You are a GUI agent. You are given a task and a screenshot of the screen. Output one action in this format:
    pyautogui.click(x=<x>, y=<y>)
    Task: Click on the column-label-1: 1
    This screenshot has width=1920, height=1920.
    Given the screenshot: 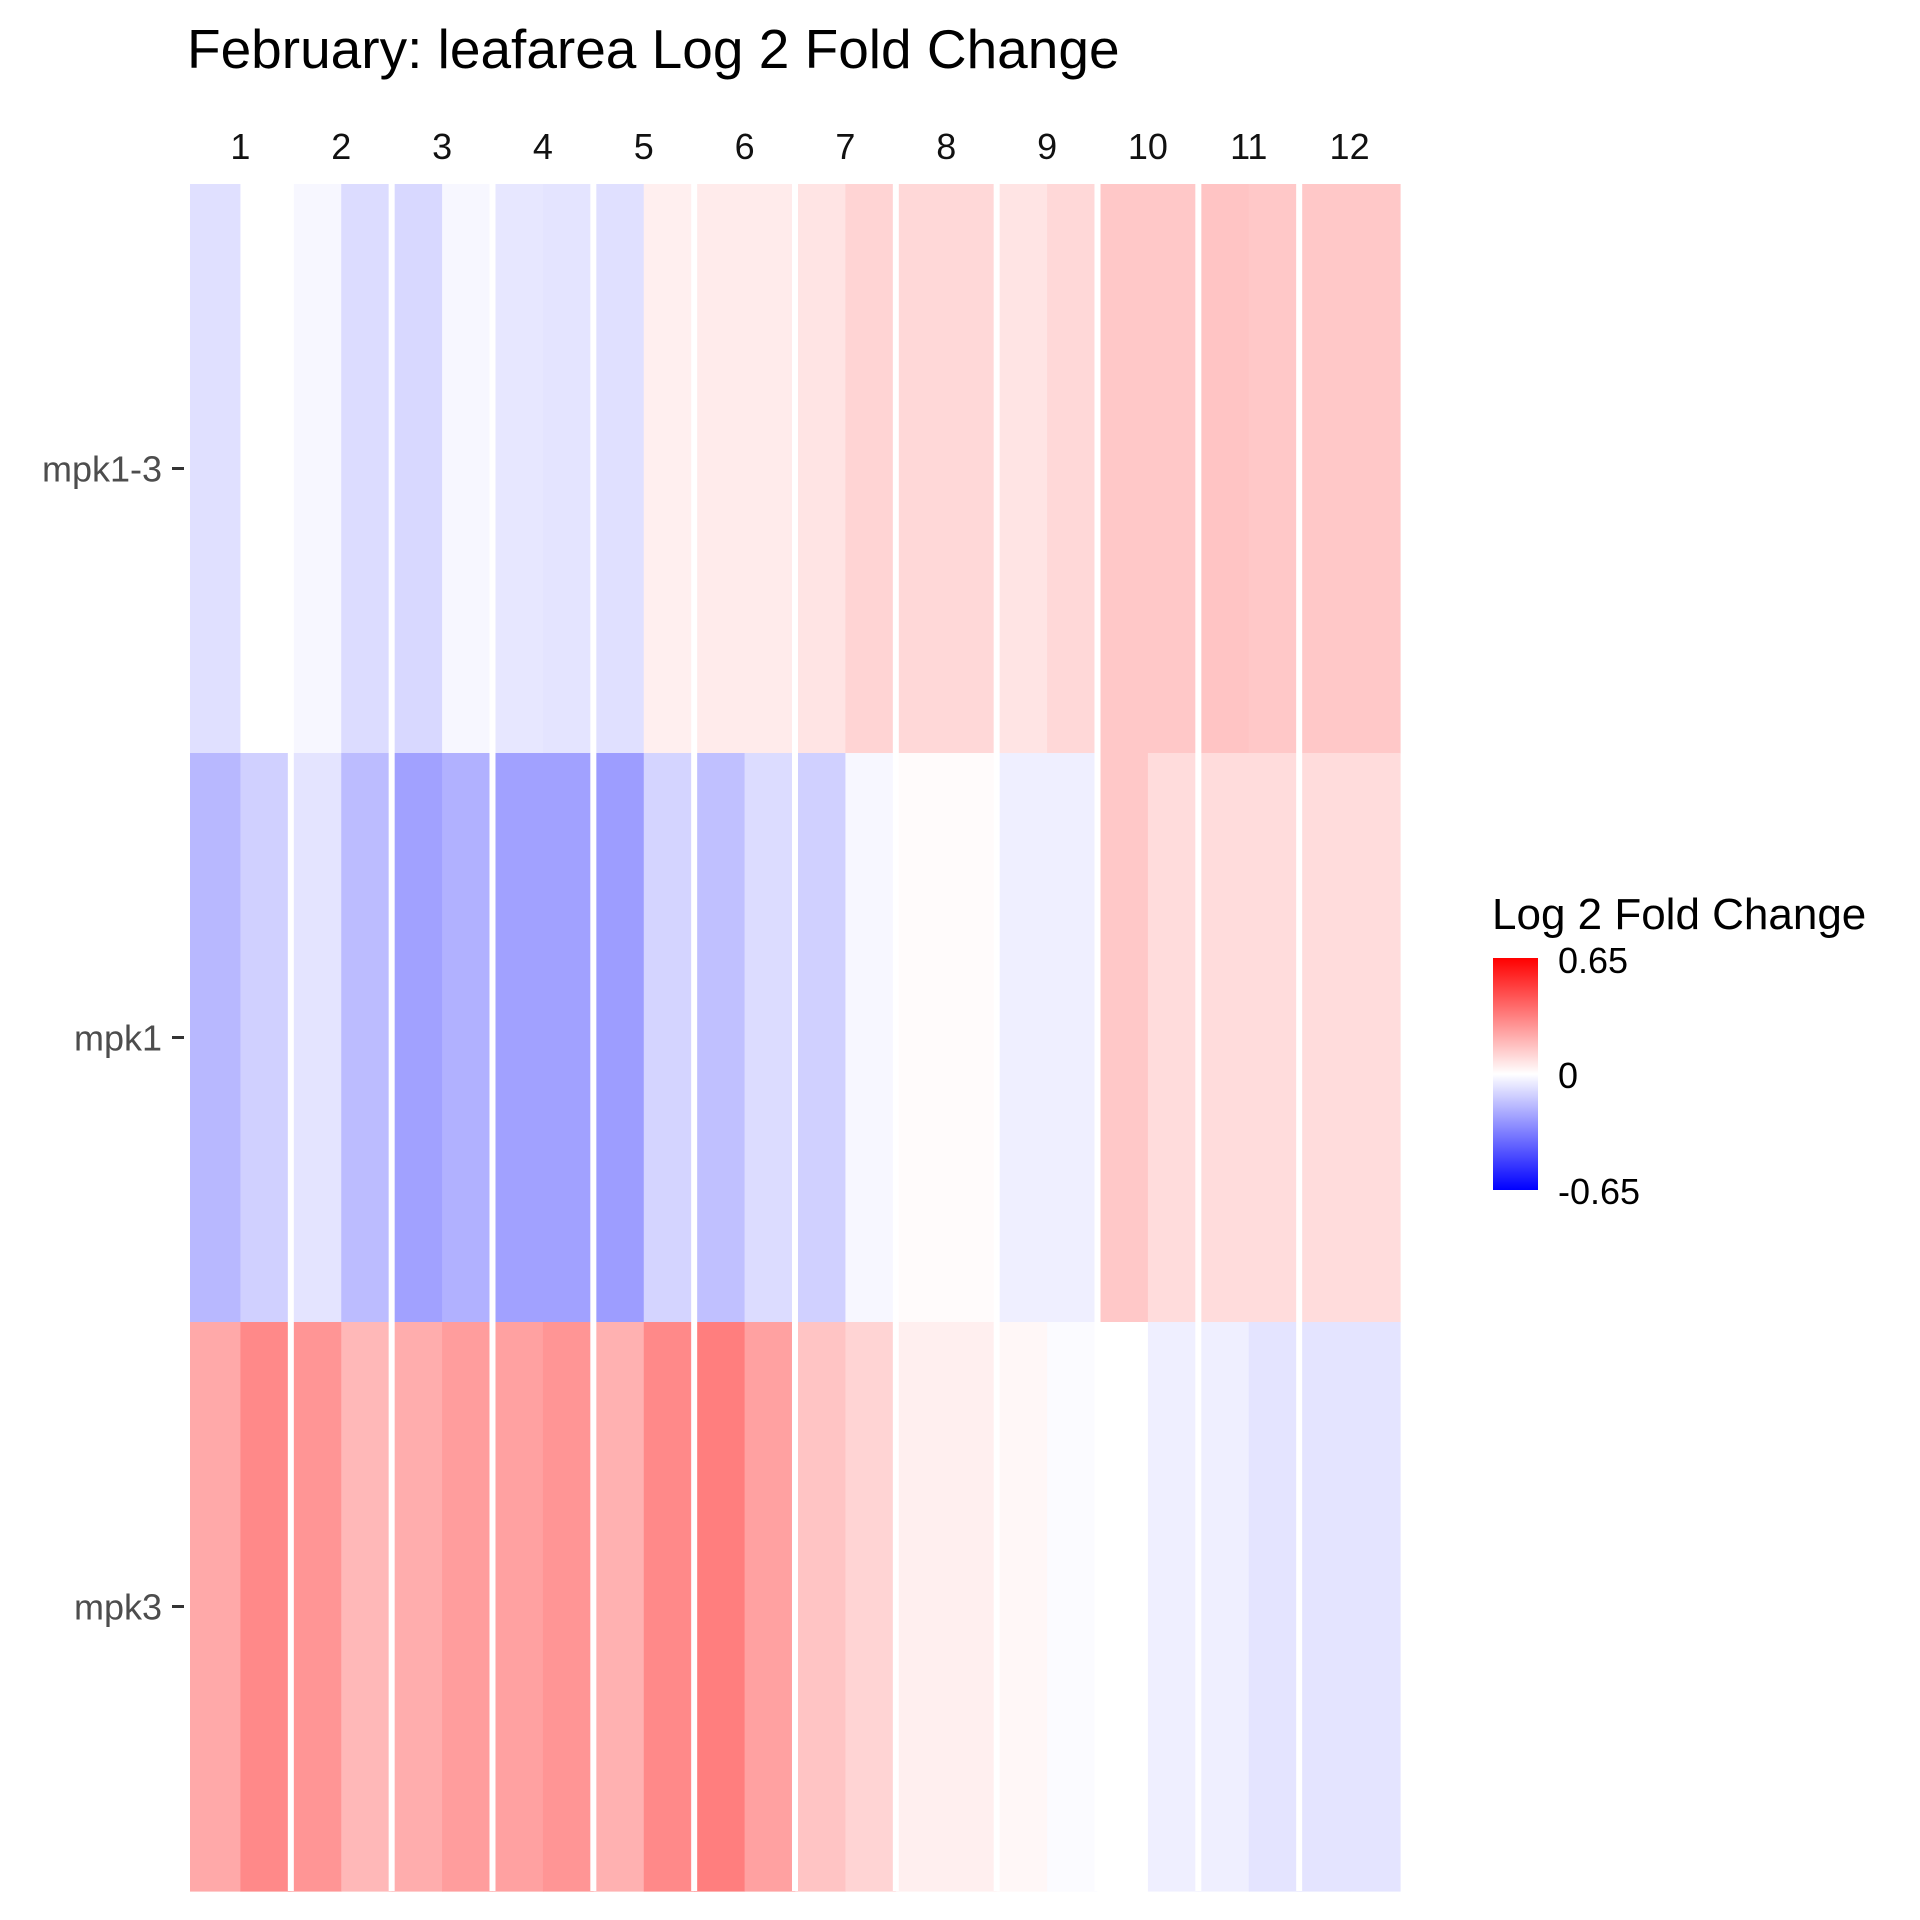 What is the action you would take?
    pyautogui.click(x=240, y=146)
    